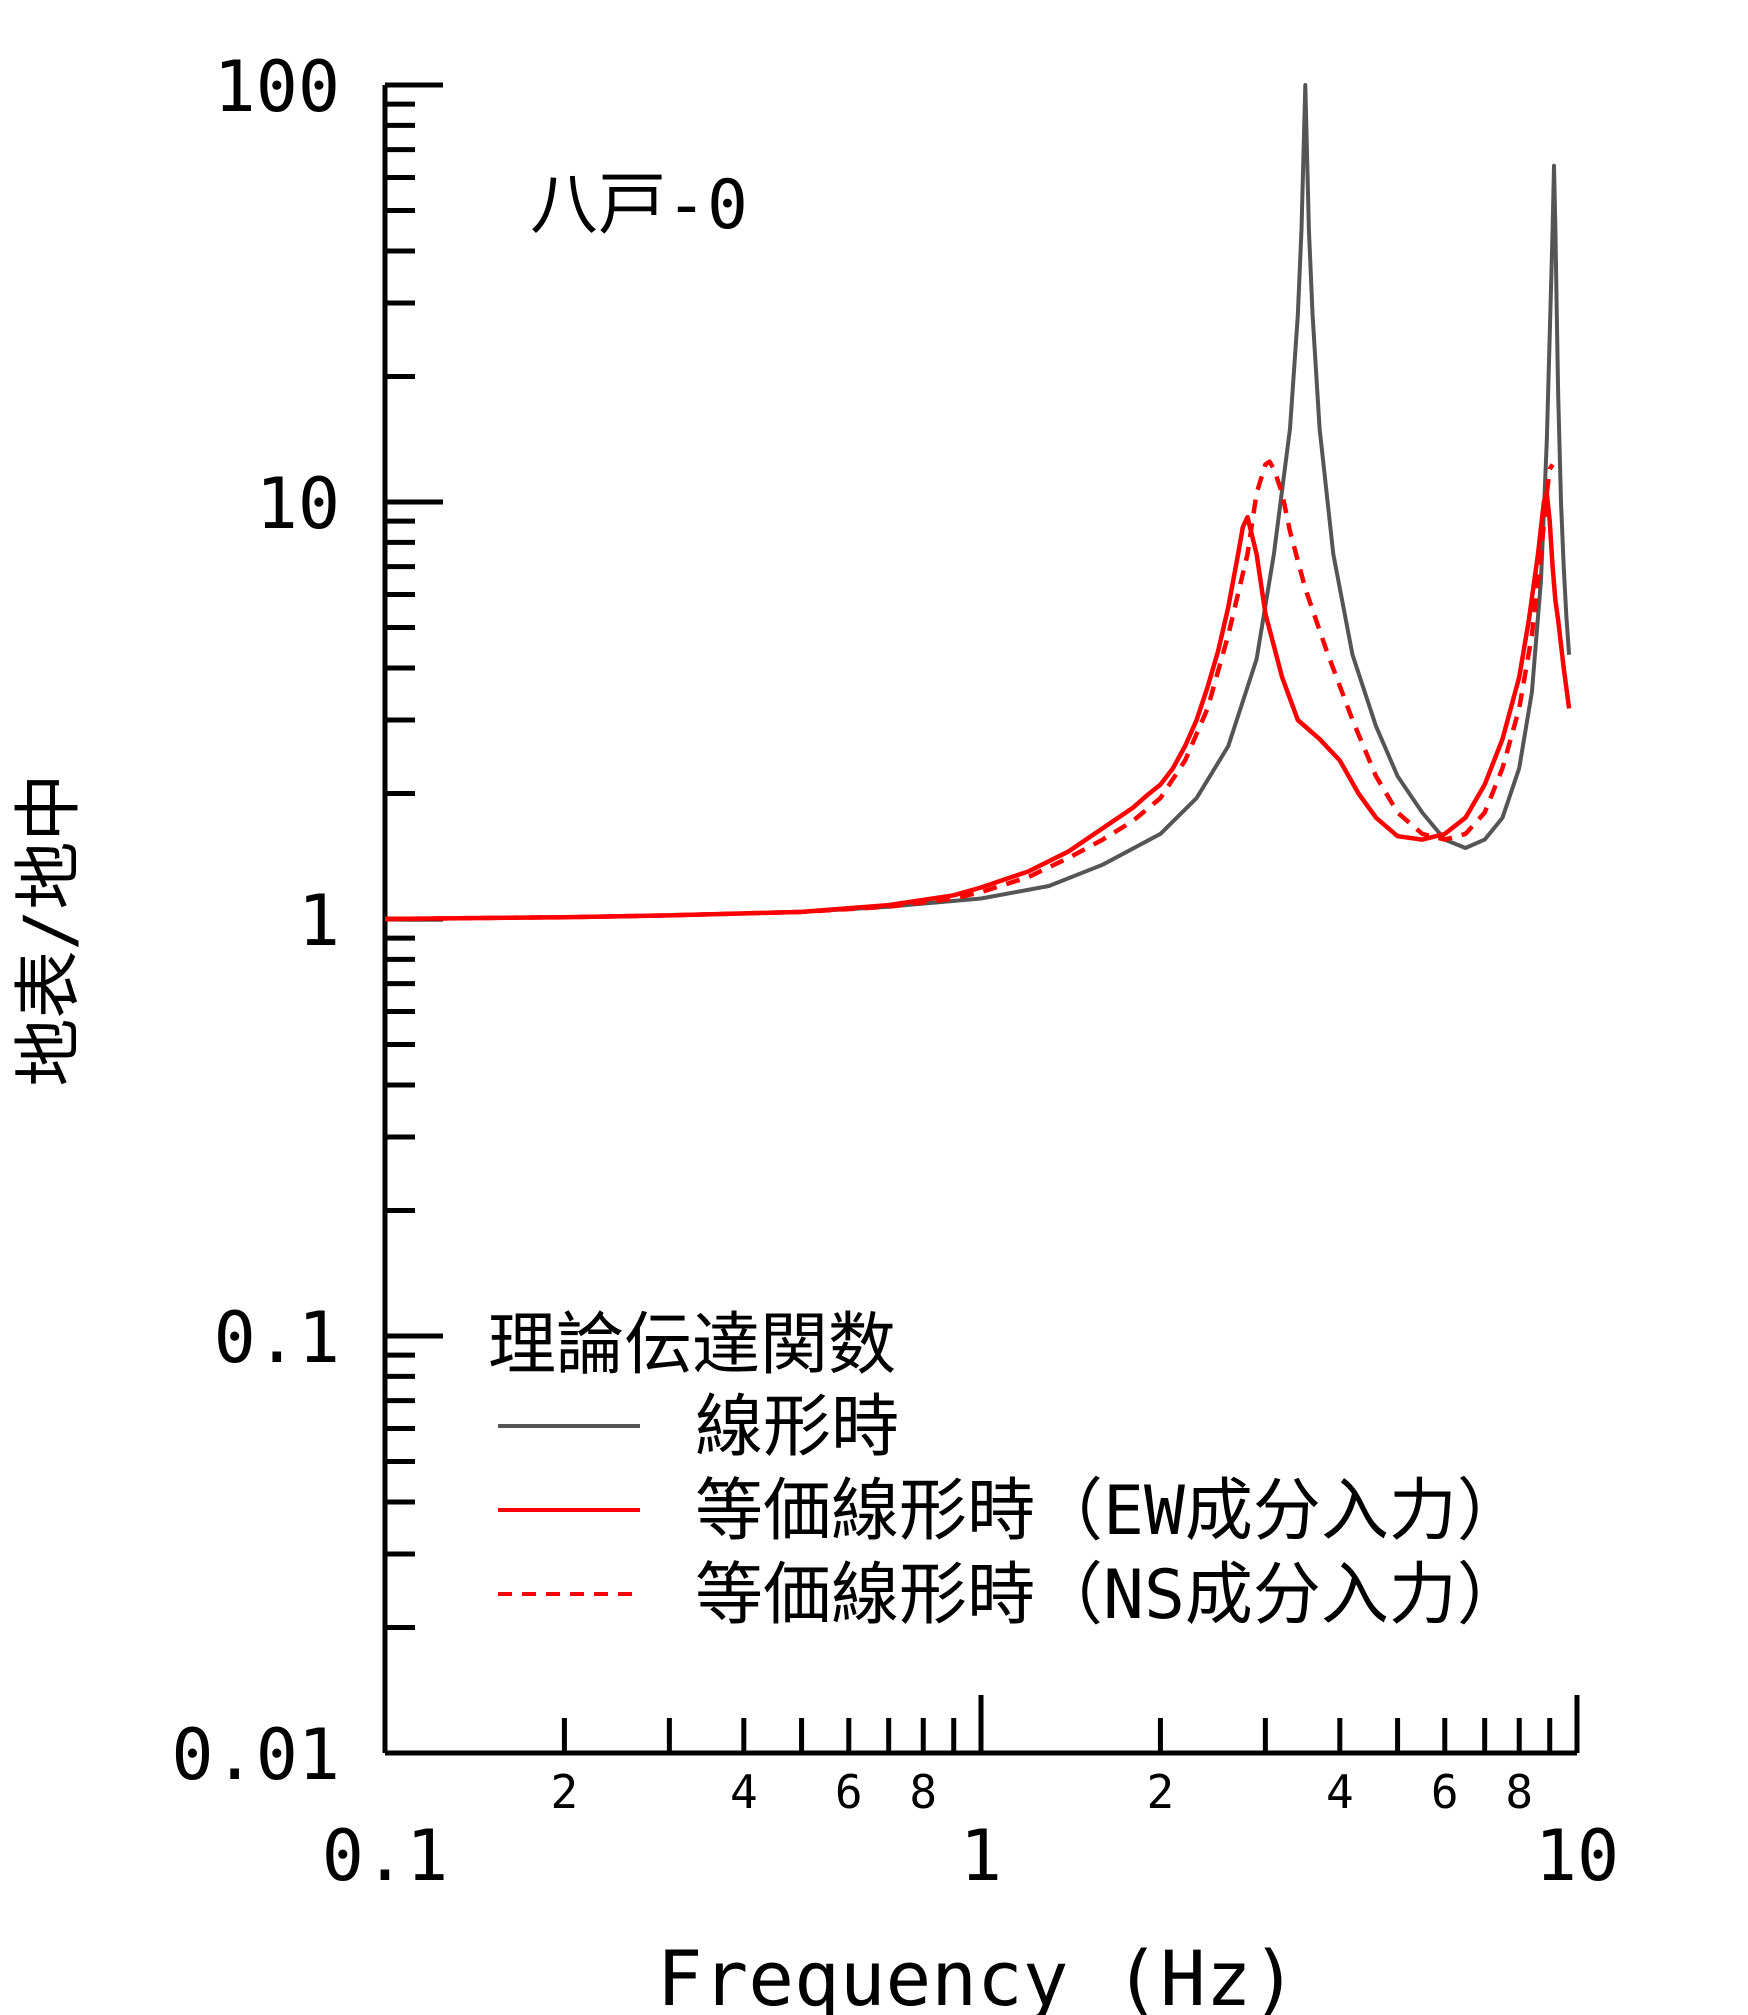 The image size is (1748, 2015). What do you see at coordinates (1577, 1856) in the screenshot?
I see `x-major-tick-label: 10` at bounding box center [1577, 1856].